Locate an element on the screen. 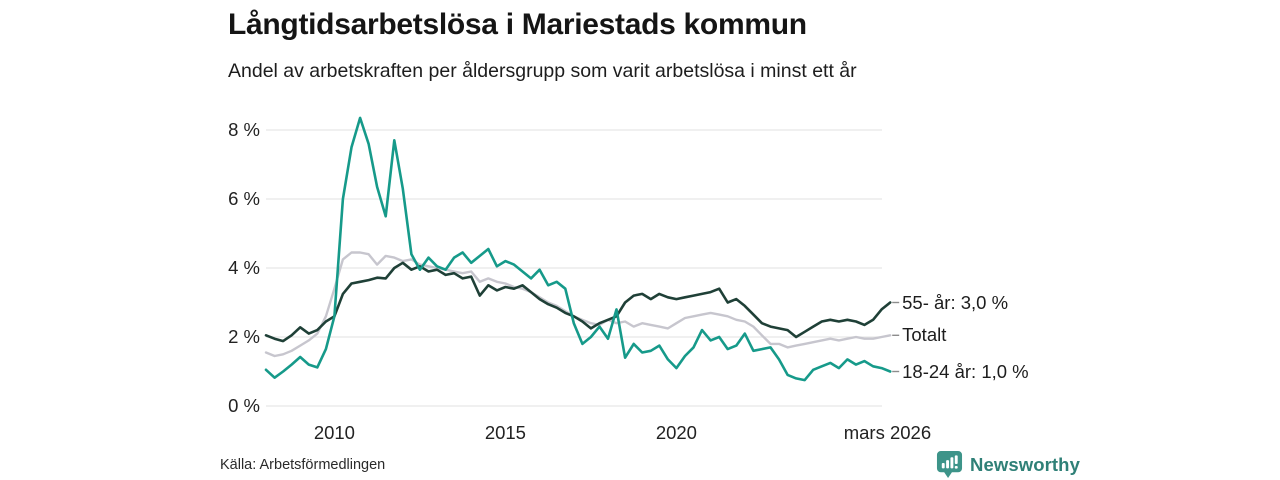 The width and height of the screenshot is (1280, 480). chart-title: Långtidsarbetslösa i Mariestads kommun is located at coordinates (517, 24).